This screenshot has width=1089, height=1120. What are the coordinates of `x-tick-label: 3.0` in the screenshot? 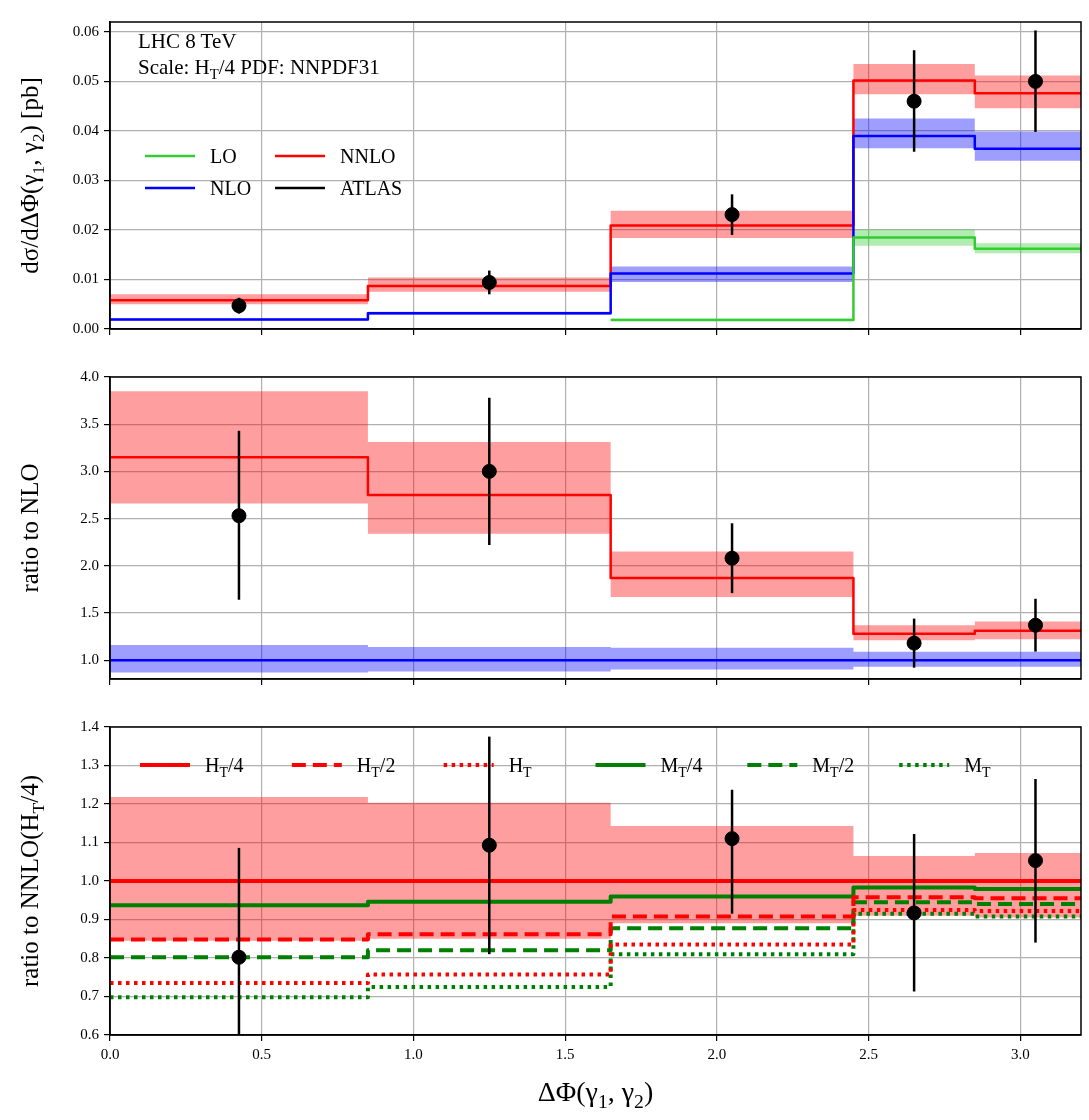 It's located at (1020, 1053).